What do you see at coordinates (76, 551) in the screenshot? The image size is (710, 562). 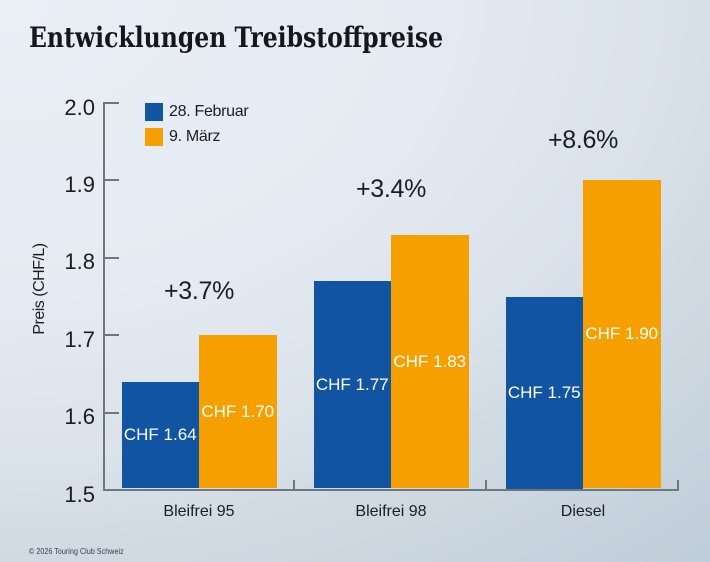 I see `copyright-note: © 2026 Touring Club Schweiz` at bounding box center [76, 551].